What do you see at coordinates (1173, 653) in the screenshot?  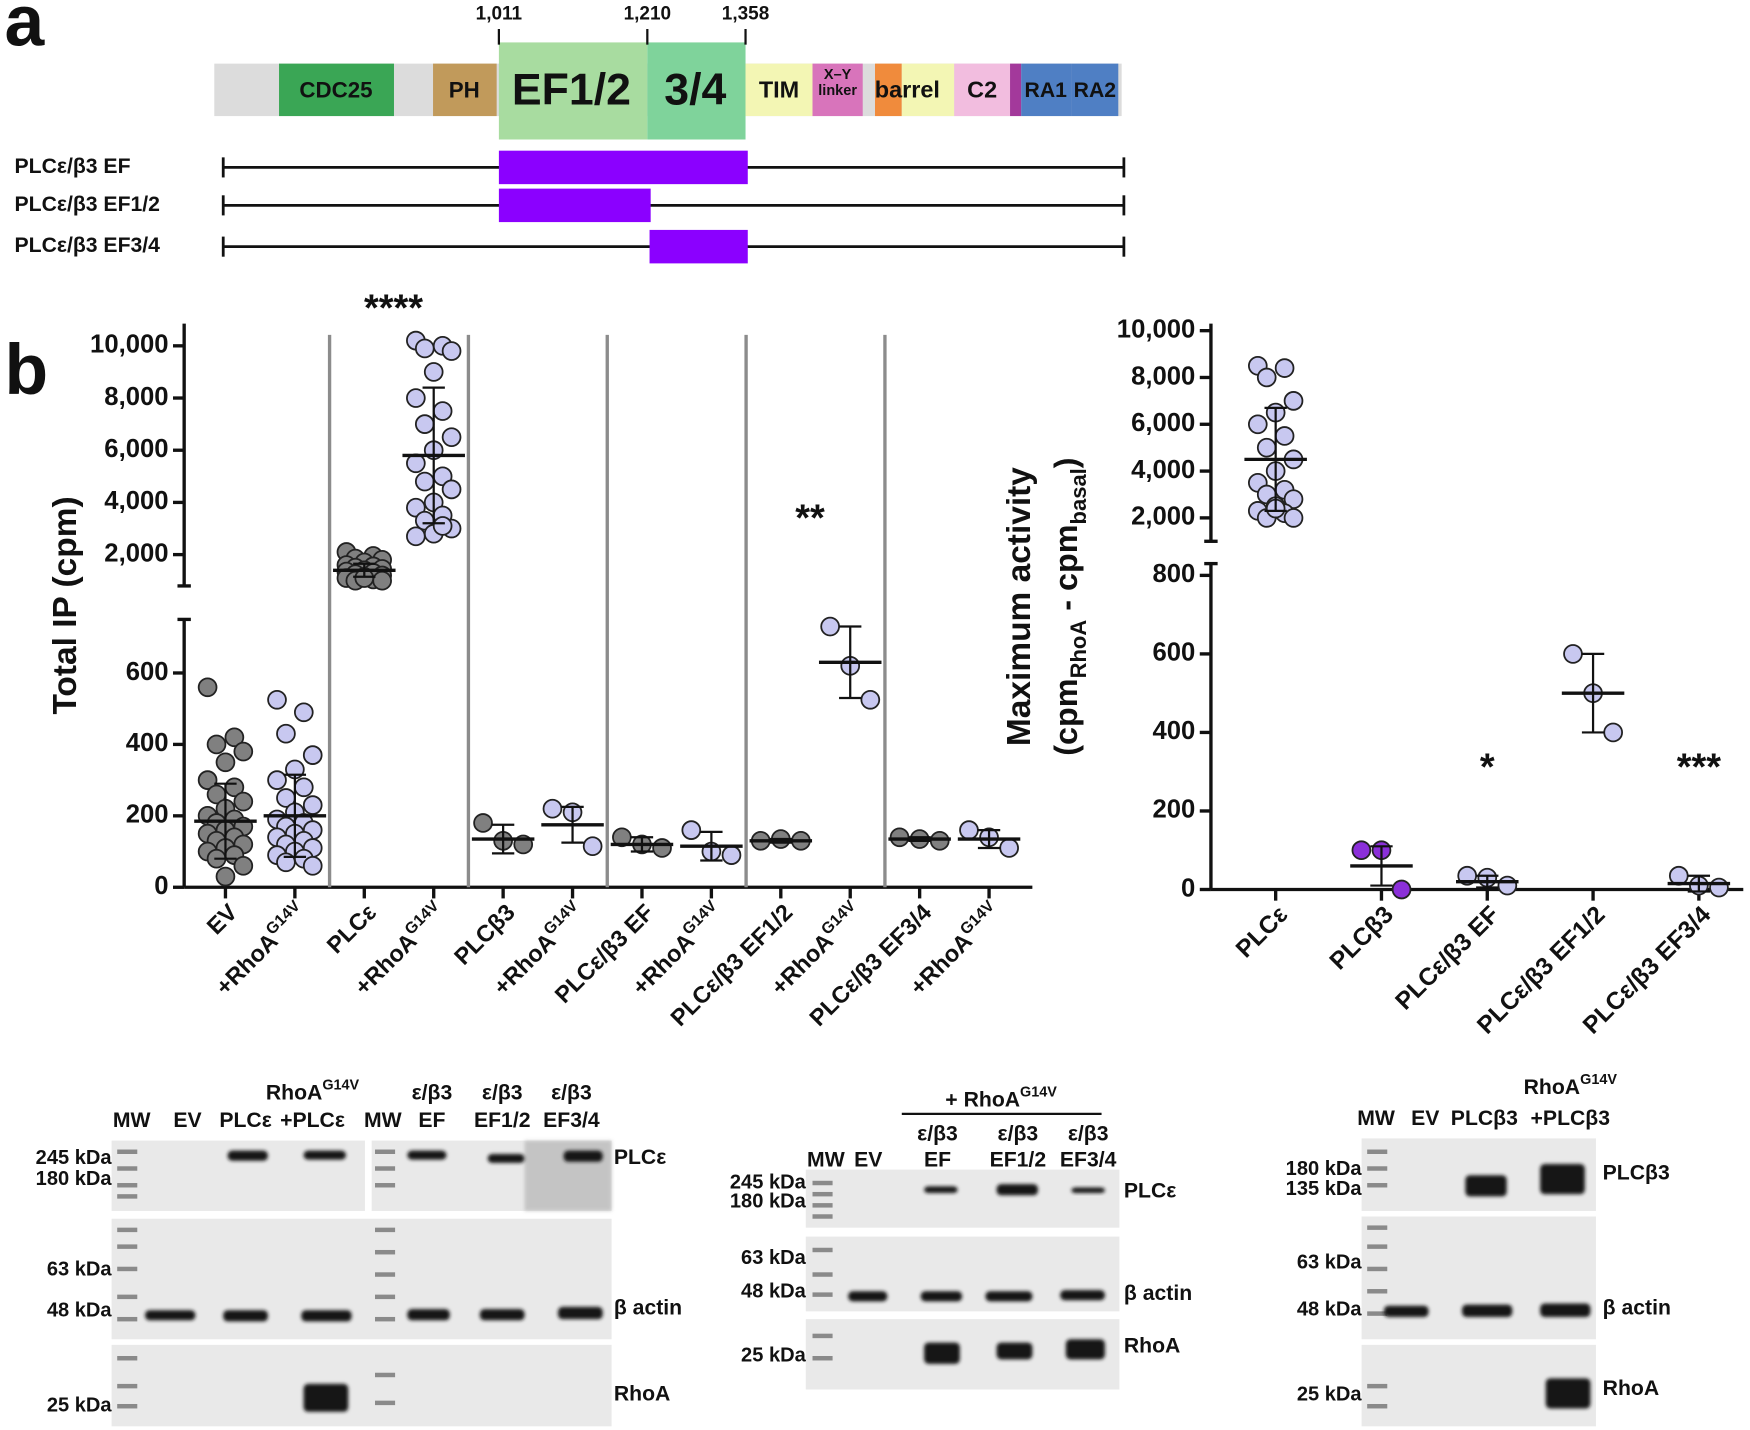 I see `y-tick-label: 600` at bounding box center [1173, 653].